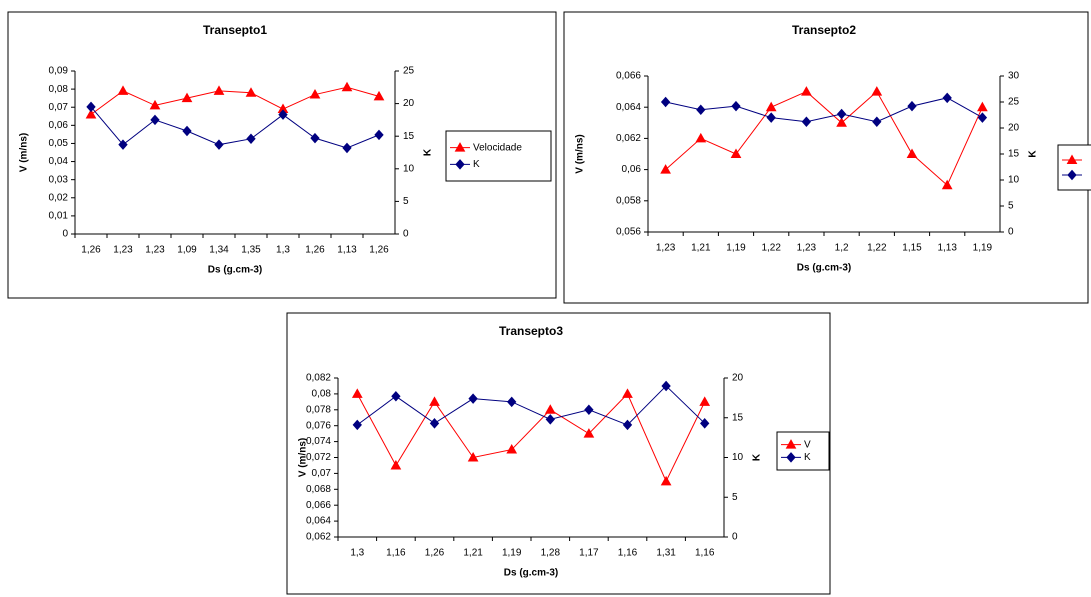 The width and height of the screenshot is (1091, 597). I want to click on y-tick-label: 0, so click(65, 234).